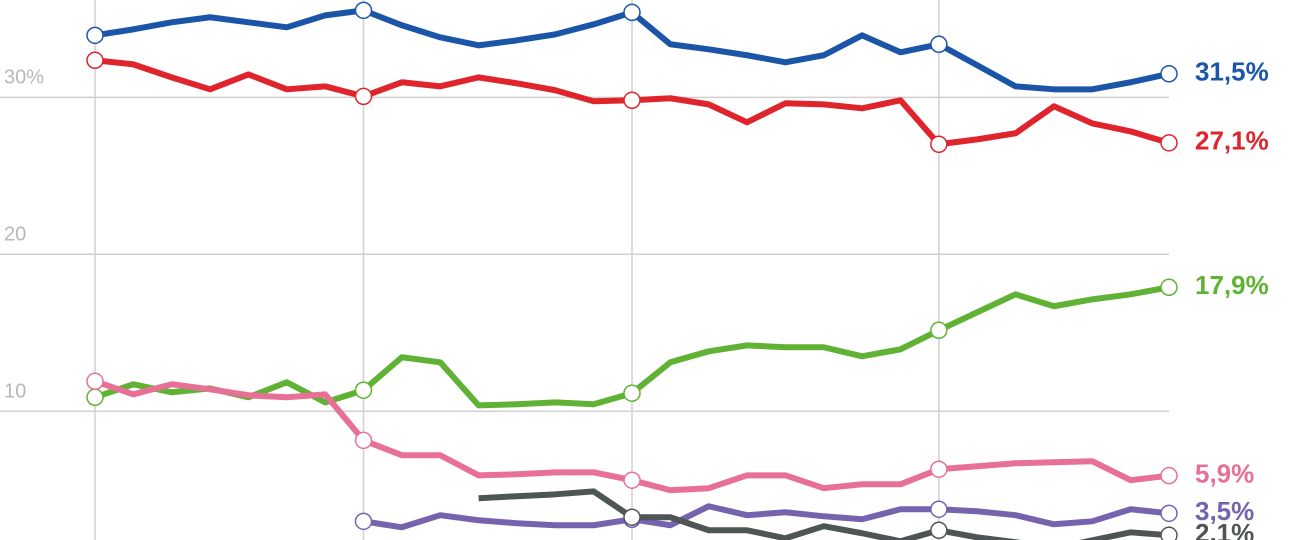 Image resolution: width=1300 pixels, height=540 pixels. What do you see at coordinates (1224, 511) in the screenshot?
I see `end-value-label: 3,5%` at bounding box center [1224, 511].